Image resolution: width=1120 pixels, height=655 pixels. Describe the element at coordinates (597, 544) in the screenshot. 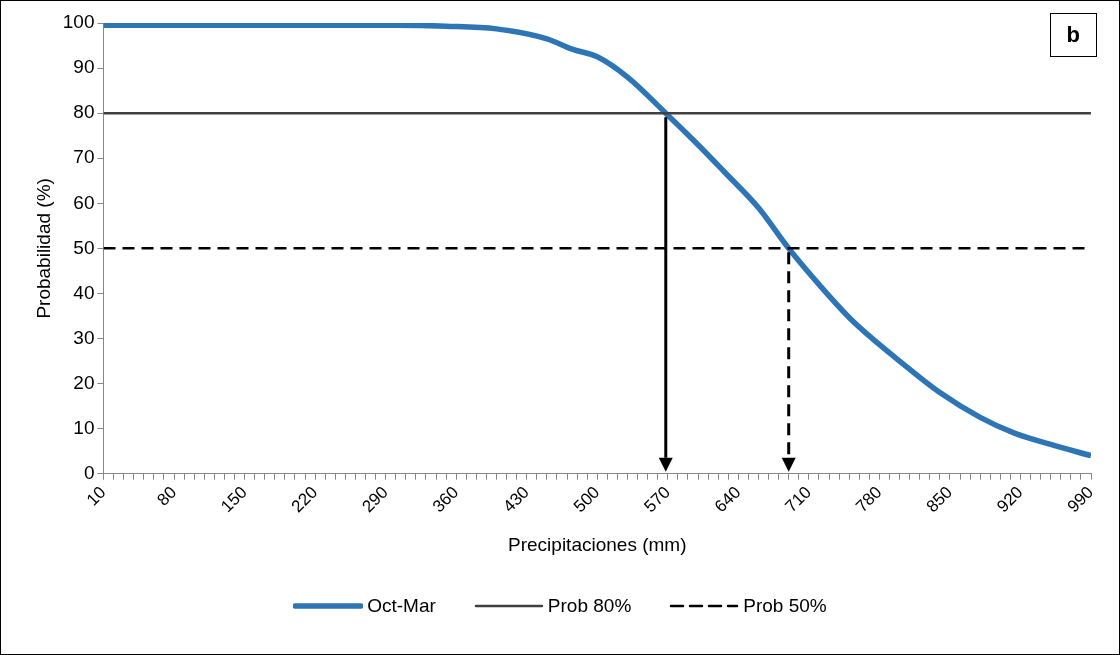

I see `x-axis-title: Precipitaciones (mm)` at that location.